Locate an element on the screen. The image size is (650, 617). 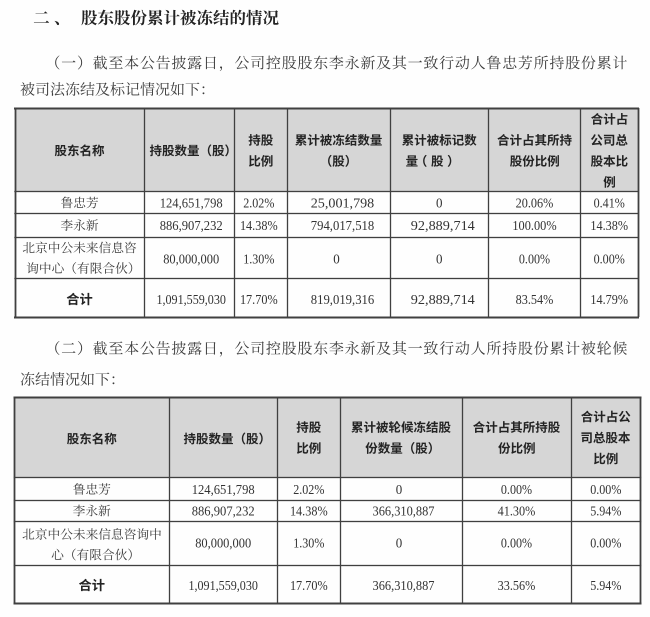
svg-text: 83.54% is located at coordinates (535, 299).